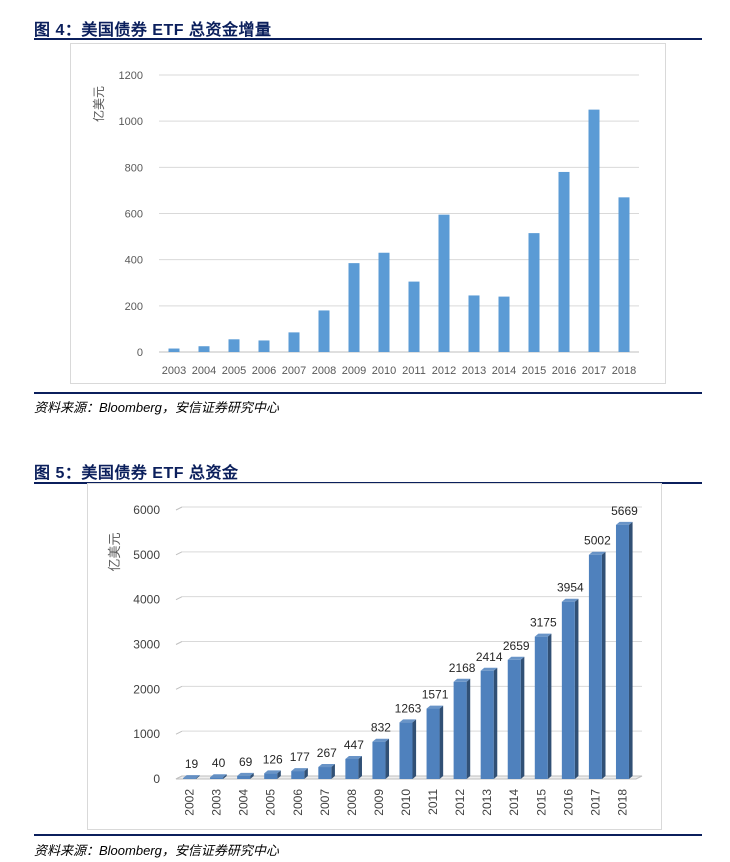 This screenshot has height=862, width=730. What do you see at coordinates (489, 657) in the screenshot?
I see `data-label: 2414` at bounding box center [489, 657].